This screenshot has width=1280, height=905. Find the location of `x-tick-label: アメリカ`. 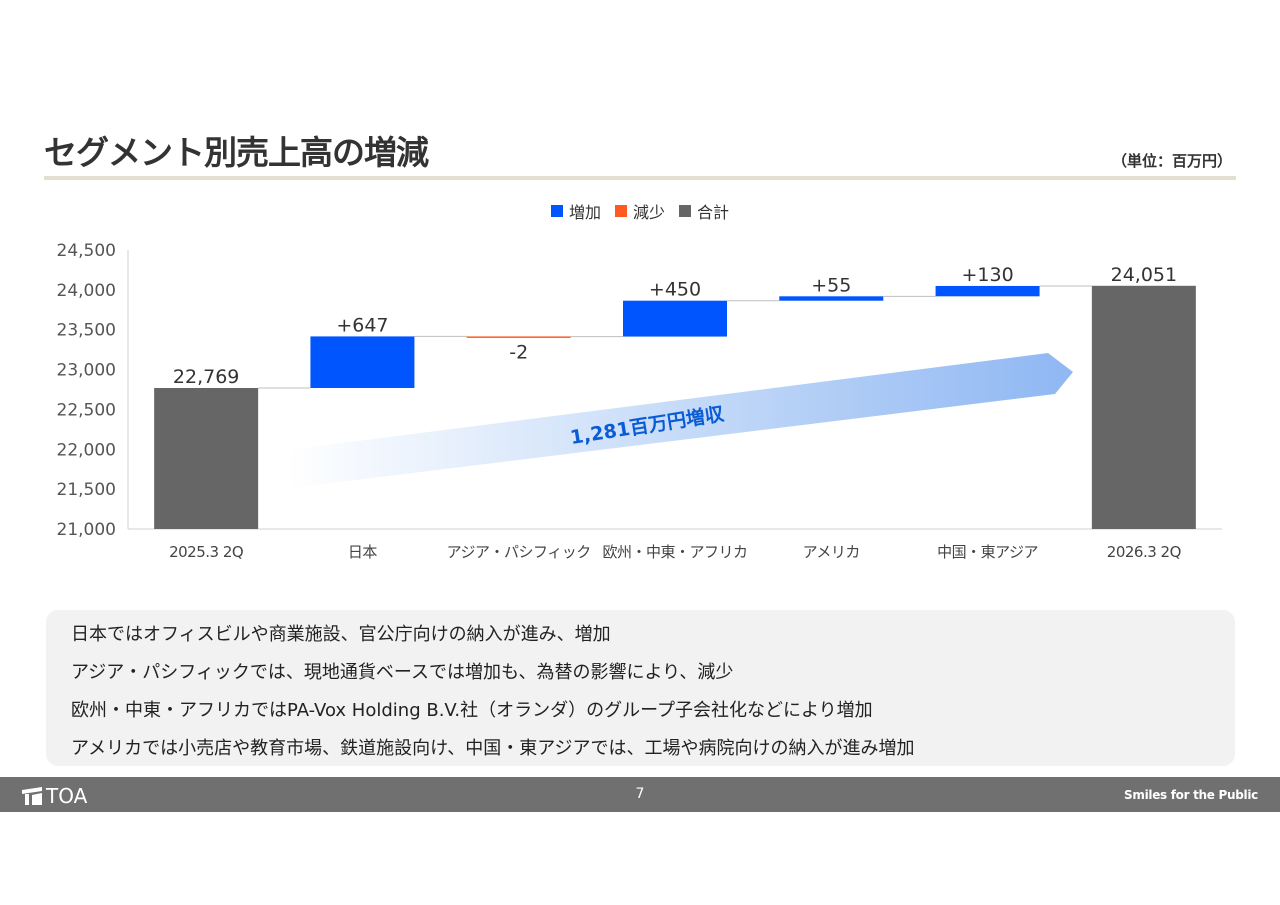

x-tick-label: アメリカ is located at coordinates (831, 552).